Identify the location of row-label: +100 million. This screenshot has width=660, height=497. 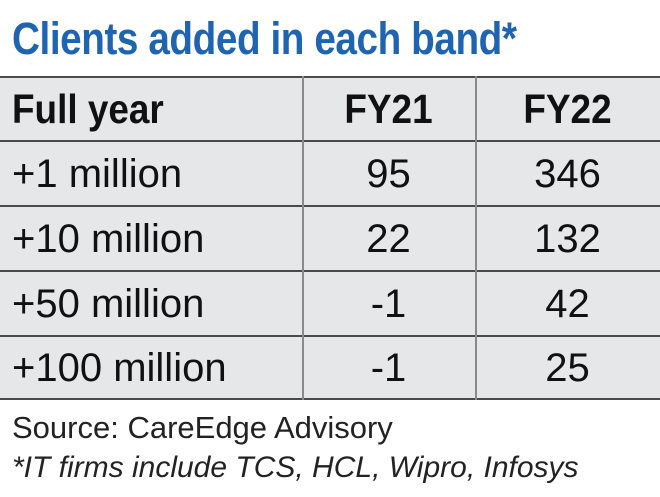
(119, 368).